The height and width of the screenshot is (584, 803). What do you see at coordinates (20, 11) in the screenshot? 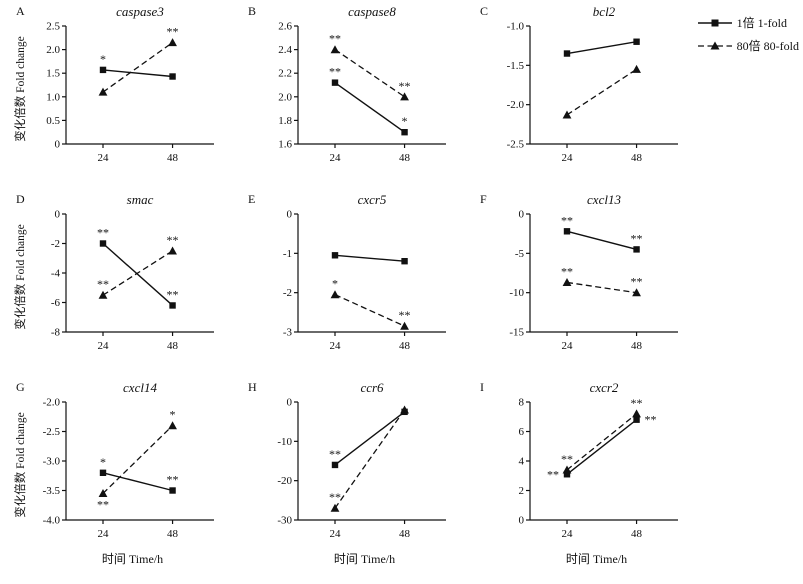
I see `panel-letter: A` at bounding box center [20, 11].